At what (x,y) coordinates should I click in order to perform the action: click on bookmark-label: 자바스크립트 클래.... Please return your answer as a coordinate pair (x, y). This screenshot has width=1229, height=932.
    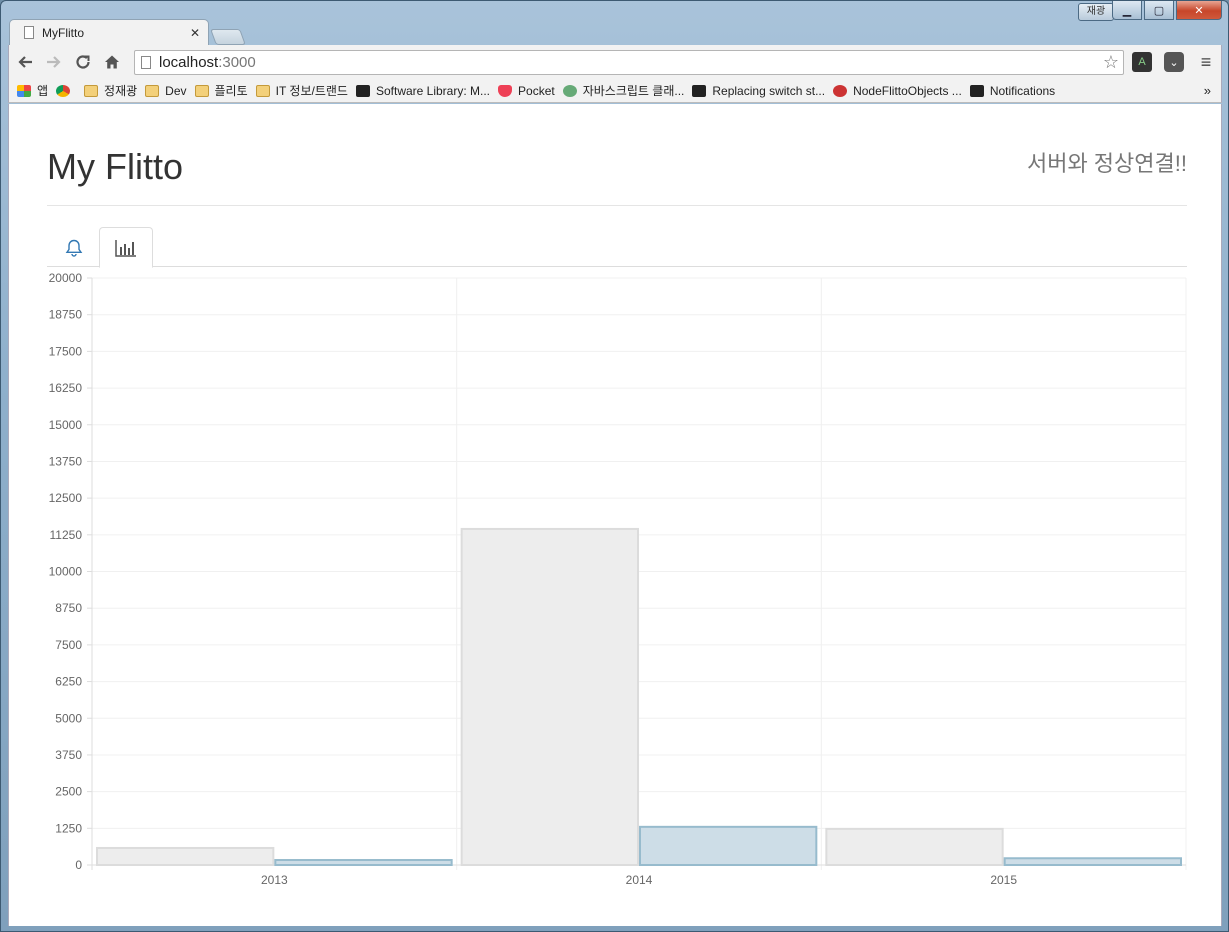
    Looking at the image, I should click on (633, 91).